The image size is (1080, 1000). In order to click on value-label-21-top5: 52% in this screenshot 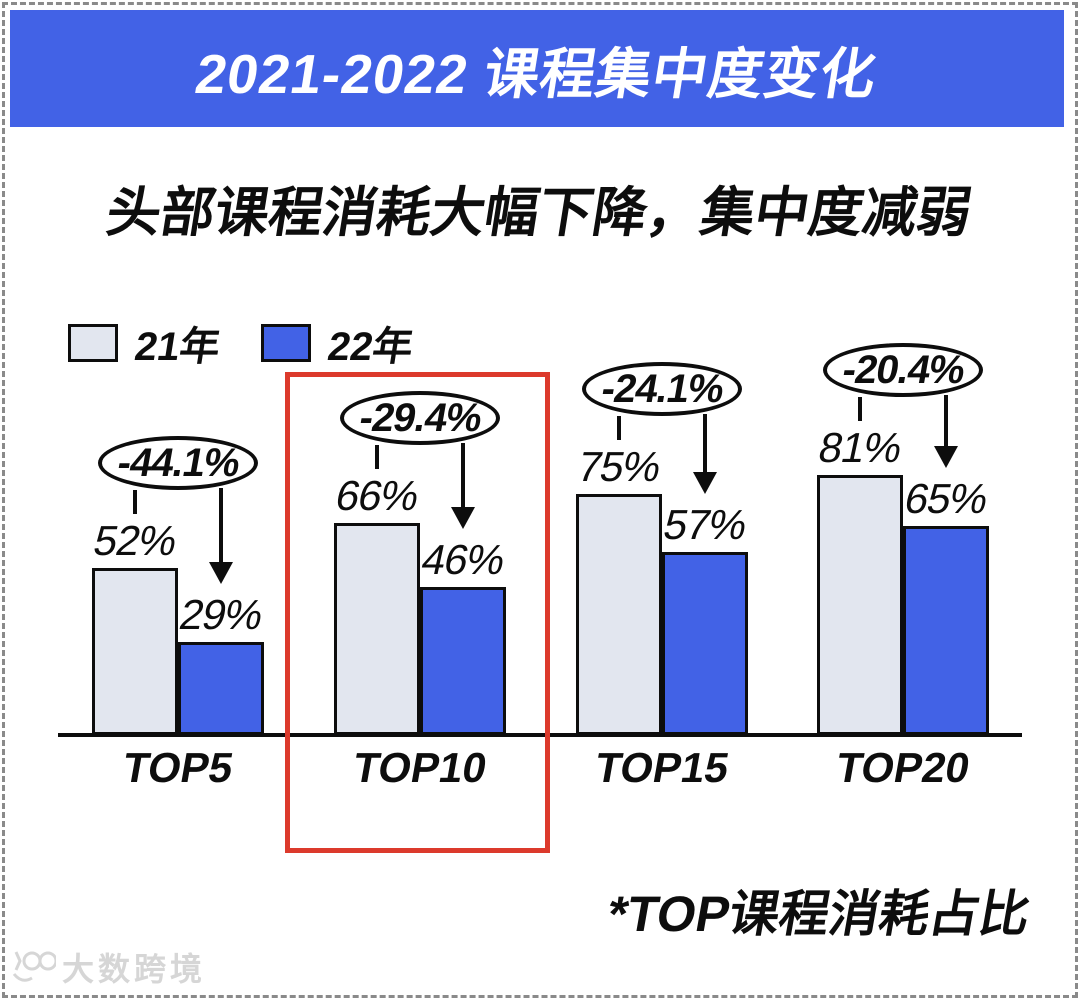, I will do `click(135, 540)`.